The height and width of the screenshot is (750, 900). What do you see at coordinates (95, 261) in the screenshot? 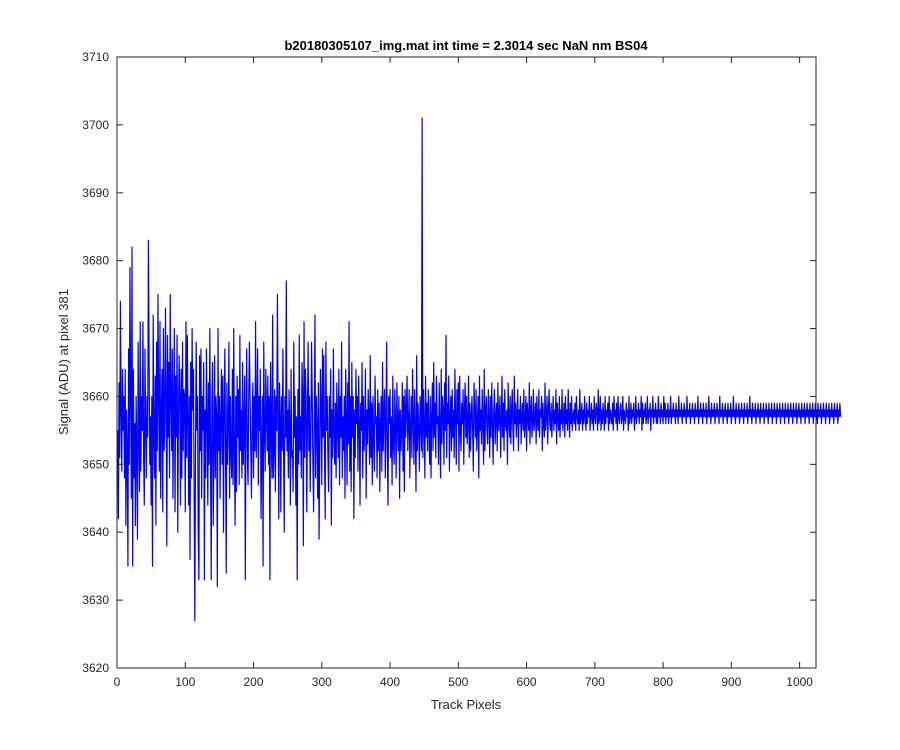
I see `y-tick-label: 3680` at bounding box center [95, 261].